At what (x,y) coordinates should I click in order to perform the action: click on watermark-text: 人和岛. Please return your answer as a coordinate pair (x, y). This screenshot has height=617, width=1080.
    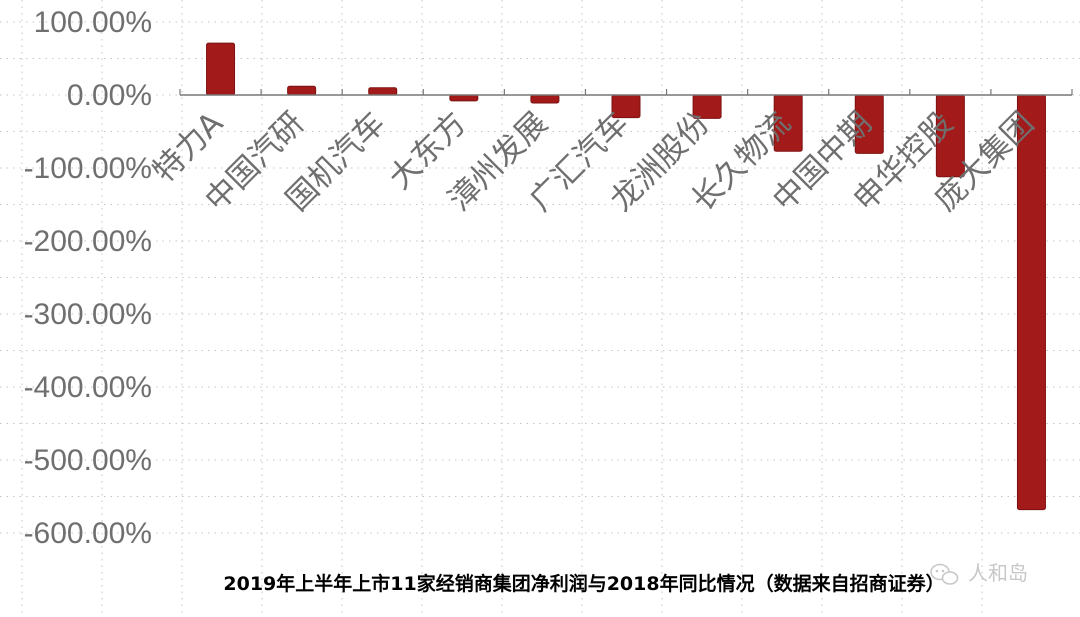
    Looking at the image, I should click on (998, 573).